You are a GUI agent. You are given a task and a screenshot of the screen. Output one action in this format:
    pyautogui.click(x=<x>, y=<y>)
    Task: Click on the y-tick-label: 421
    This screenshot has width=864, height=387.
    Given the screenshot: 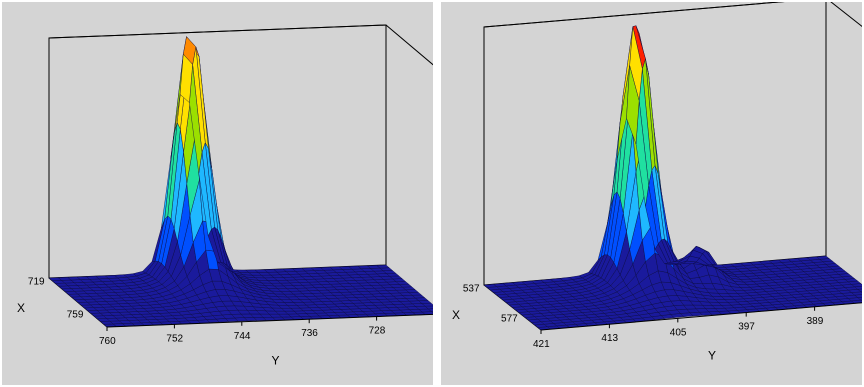 What is the action you would take?
    pyautogui.click(x=541, y=344)
    